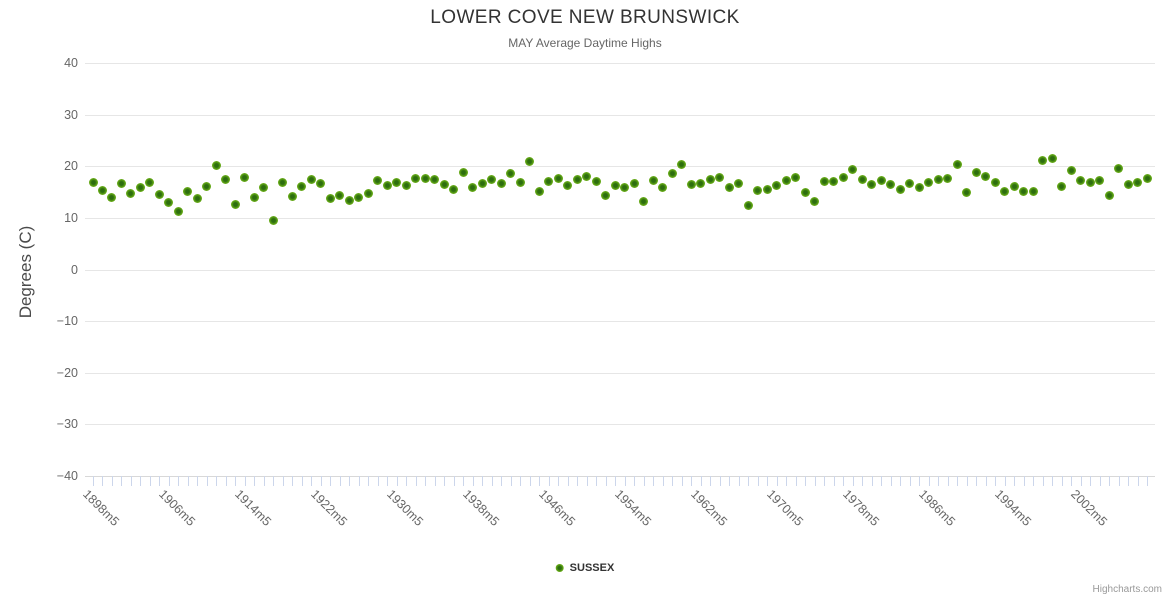 This screenshot has width=1170, height=600. I want to click on legend-item-sussex: SUSSEX, so click(584, 568).